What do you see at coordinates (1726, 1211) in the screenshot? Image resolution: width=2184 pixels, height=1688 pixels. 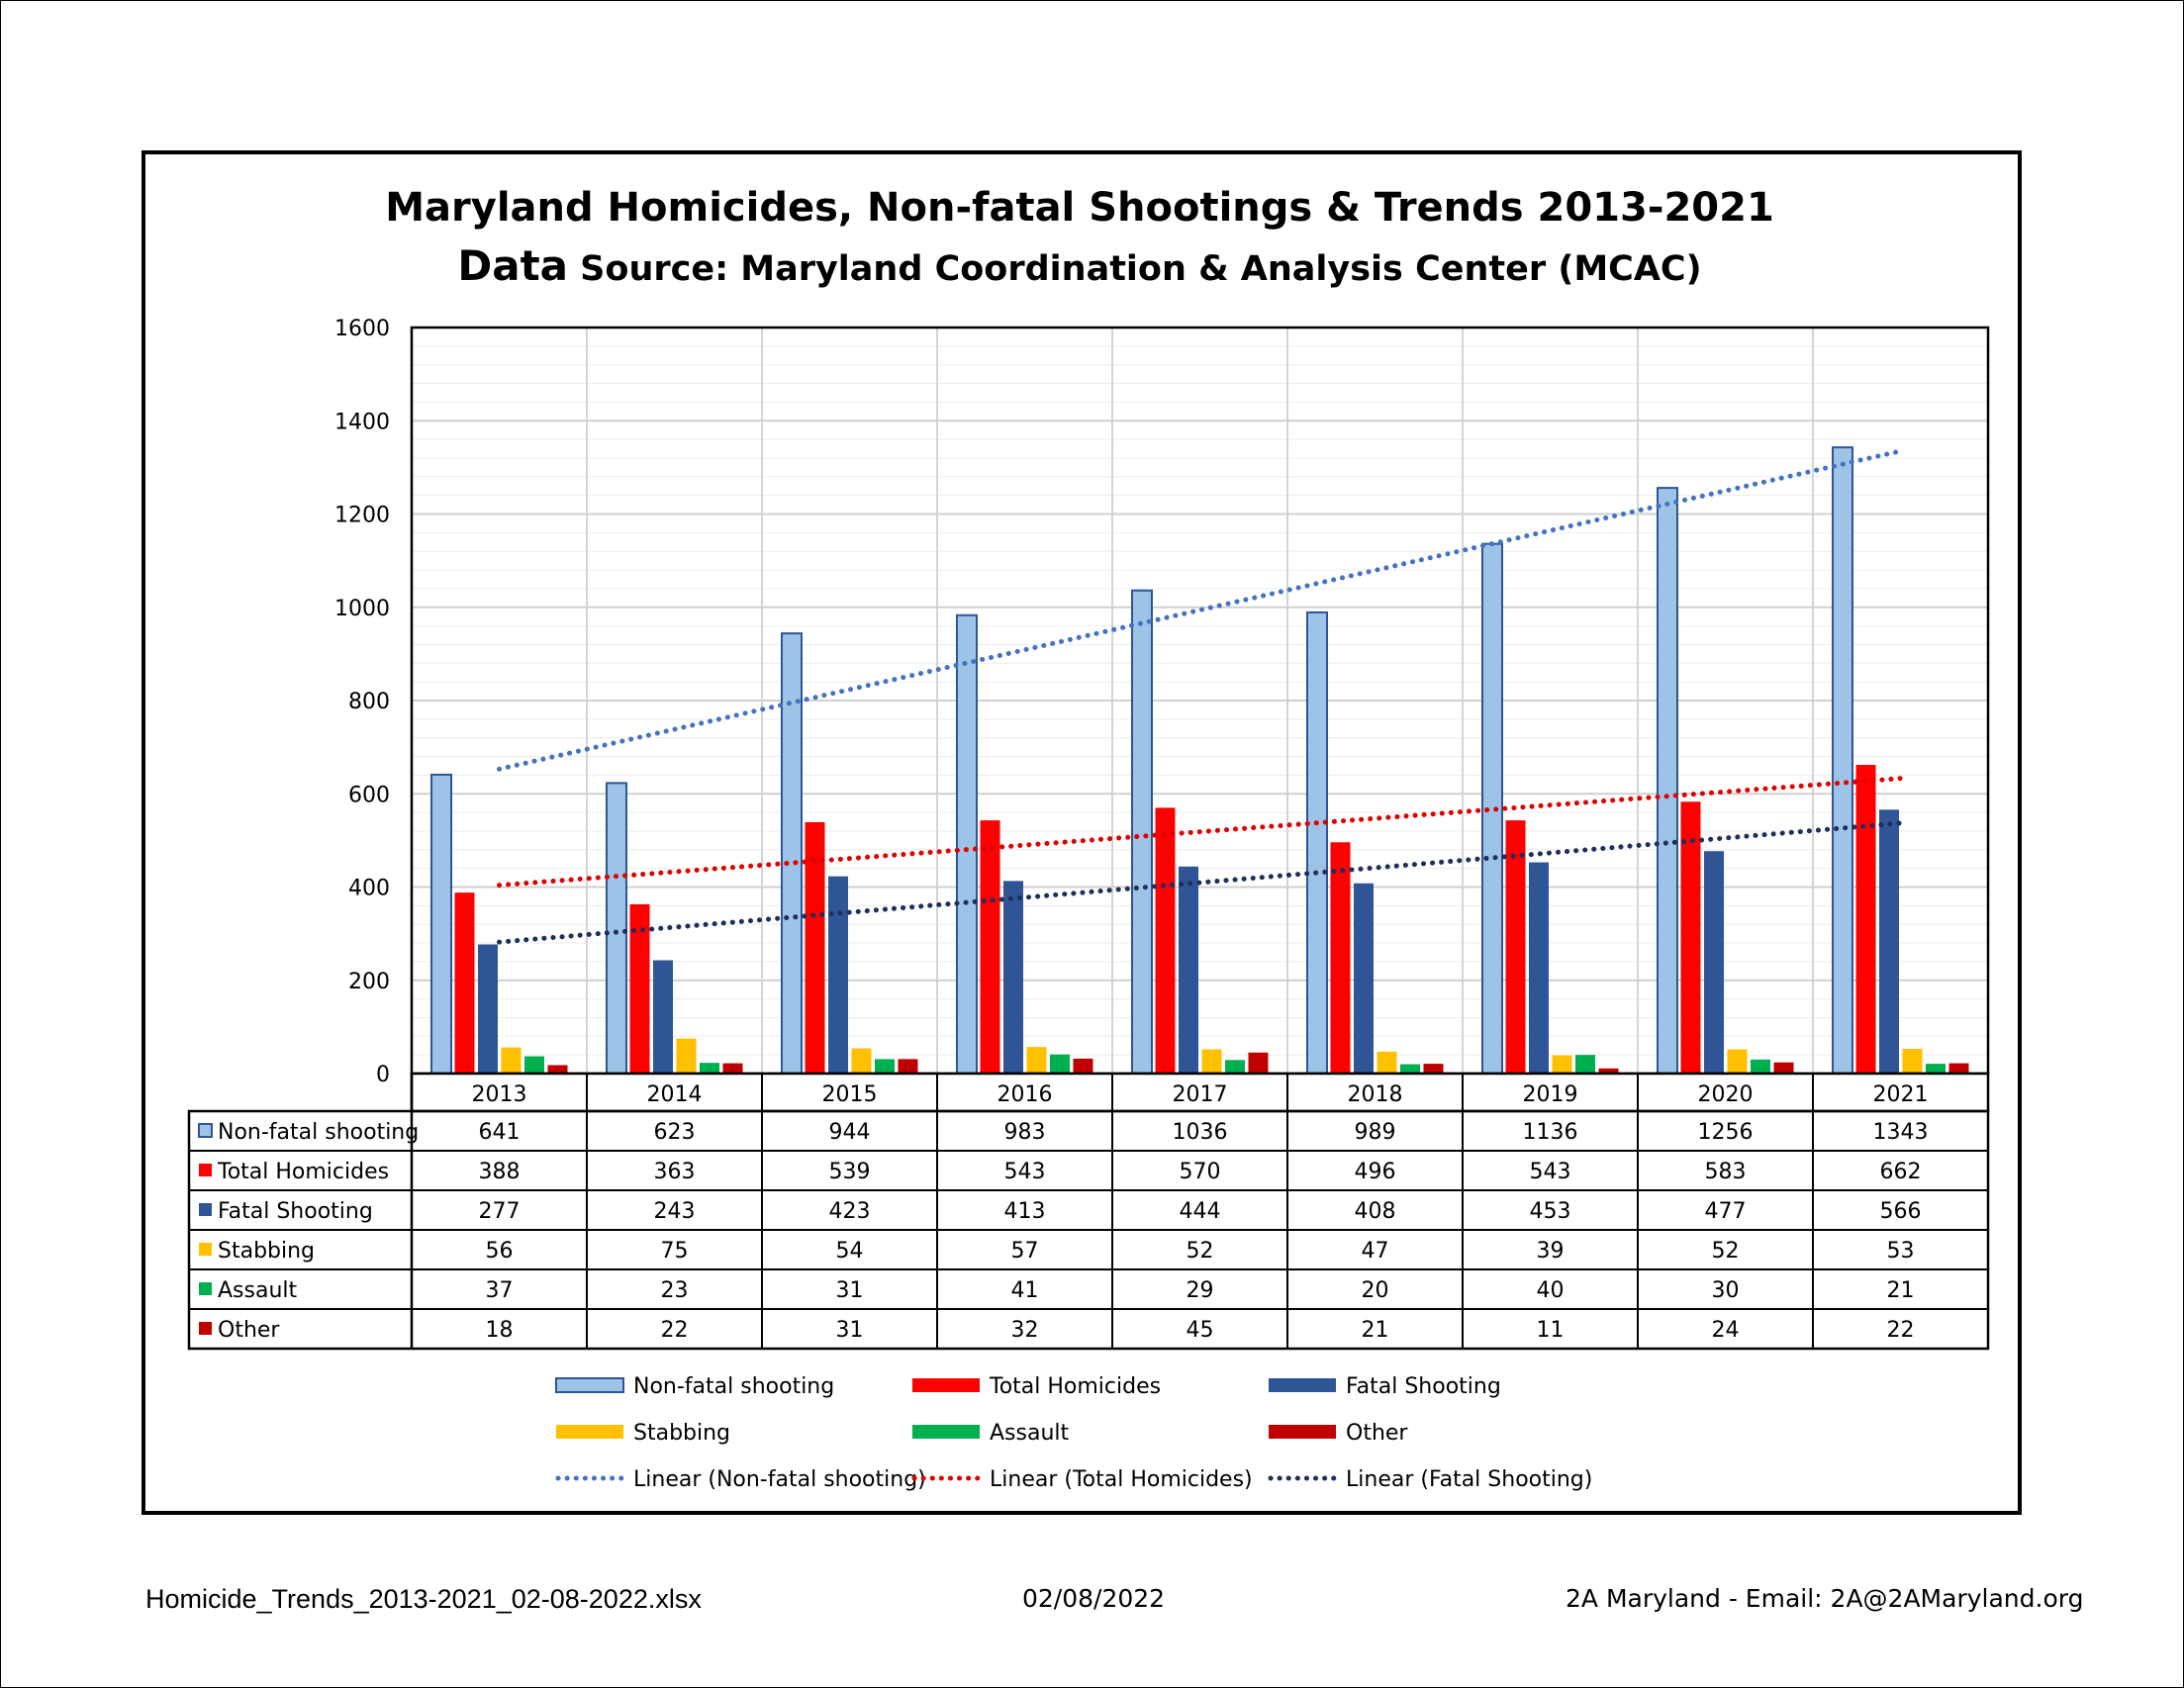 I see `table-cell: 477` at bounding box center [1726, 1211].